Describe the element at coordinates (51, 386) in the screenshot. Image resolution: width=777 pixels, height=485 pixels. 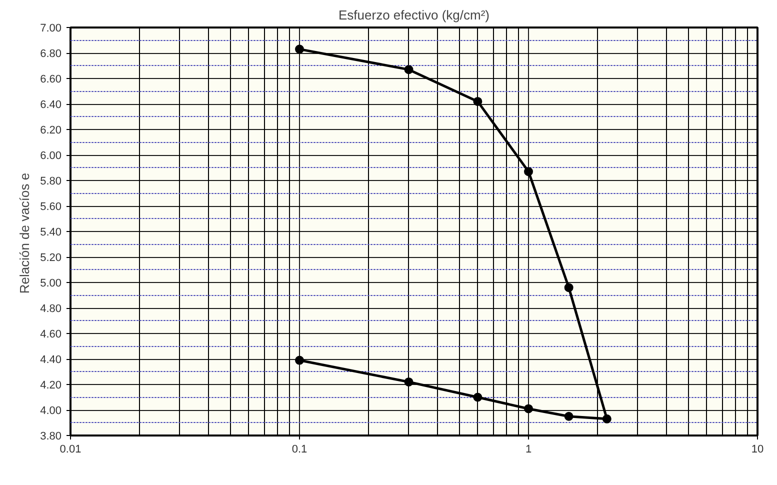
I see `y-tick-label: 4.20` at that location.